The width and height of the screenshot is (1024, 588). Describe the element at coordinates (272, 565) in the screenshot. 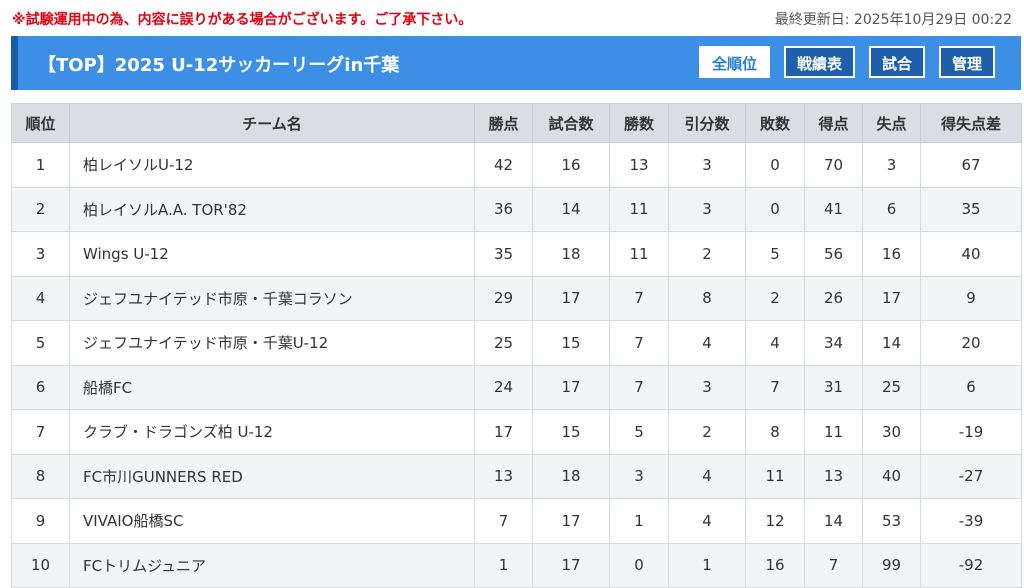

I see `team-name-cell: FCトリムジュニア` at that location.